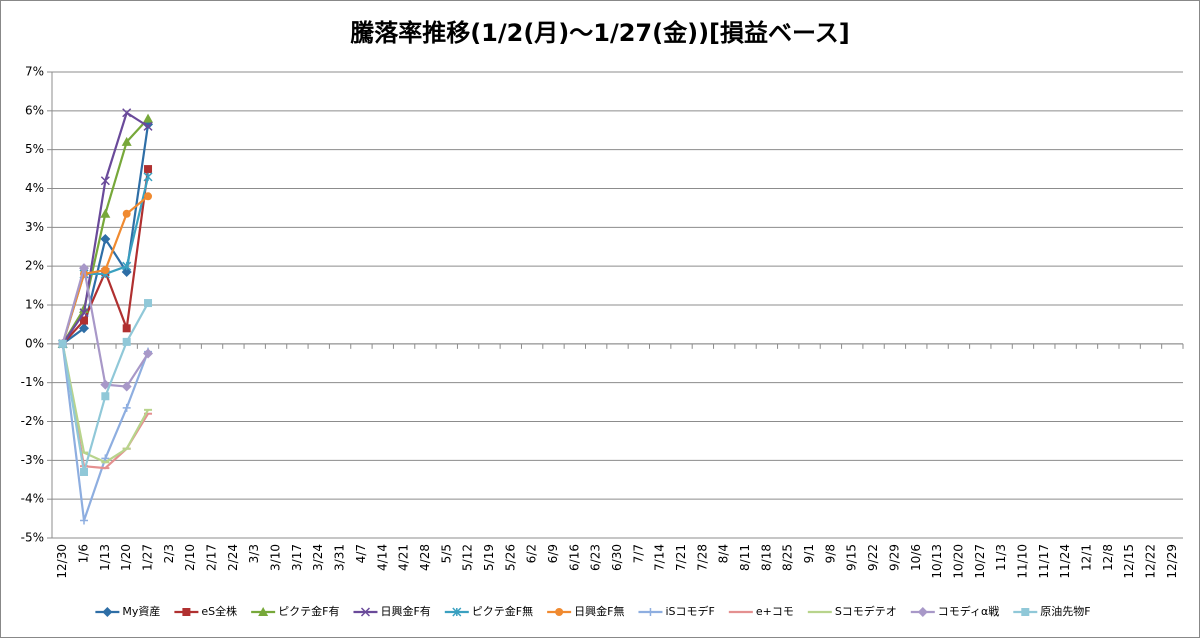  Describe the element at coordinates (318, 557) in the screenshot. I see `x-tick-label: 3/24` at that location.